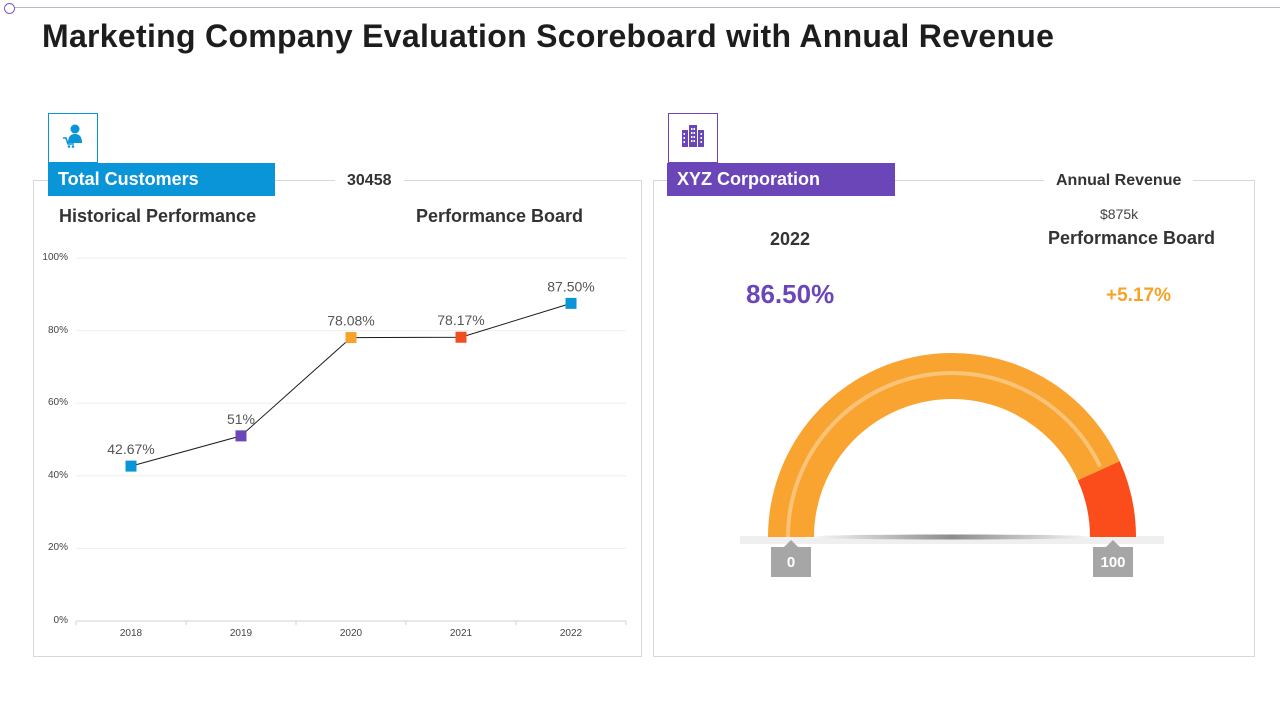 The height and width of the screenshot is (720, 1280). I want to click on xyz-corporation-tag: XYZ Corporation, so click(781, 179).